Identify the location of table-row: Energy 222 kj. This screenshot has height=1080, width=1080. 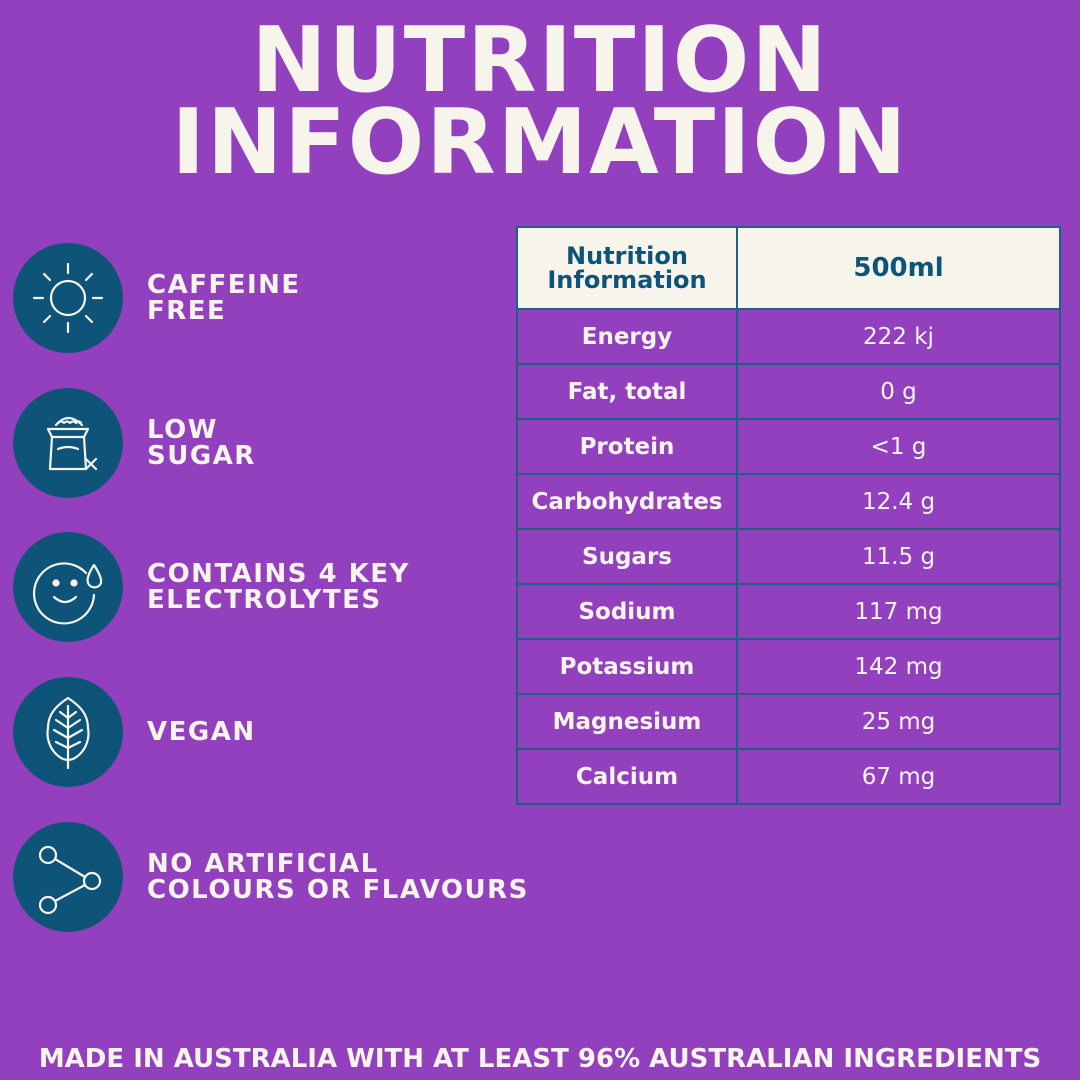
(788, 336).